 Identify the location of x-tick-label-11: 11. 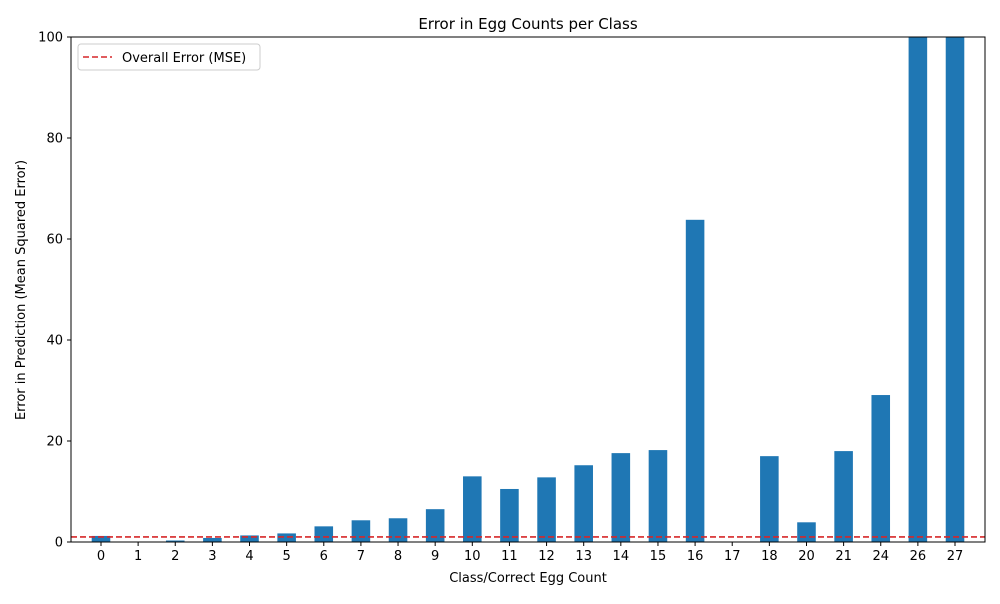
(509, 556).